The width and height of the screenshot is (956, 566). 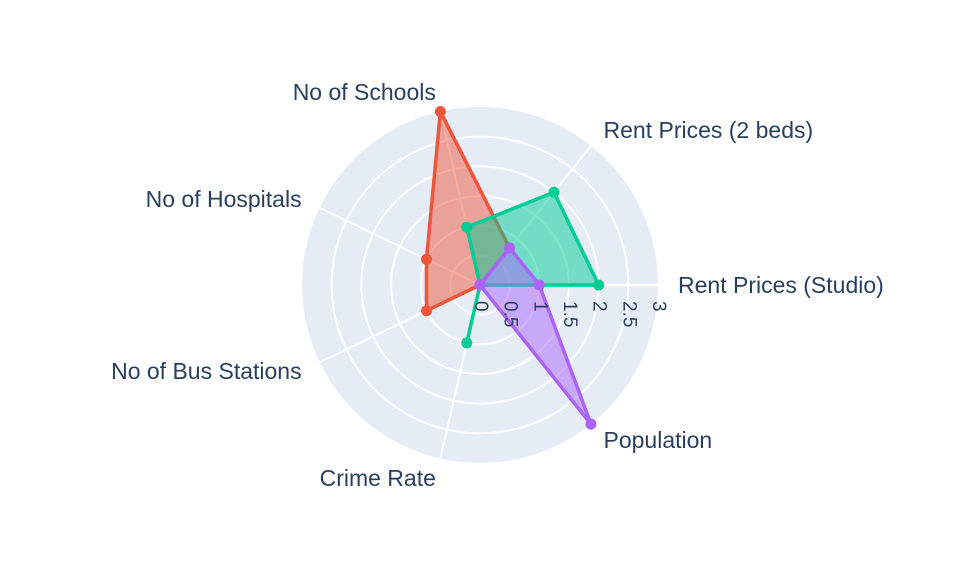 I want to click on angular-axis-label: No of Bus Stations, so click(x=206, y=371).